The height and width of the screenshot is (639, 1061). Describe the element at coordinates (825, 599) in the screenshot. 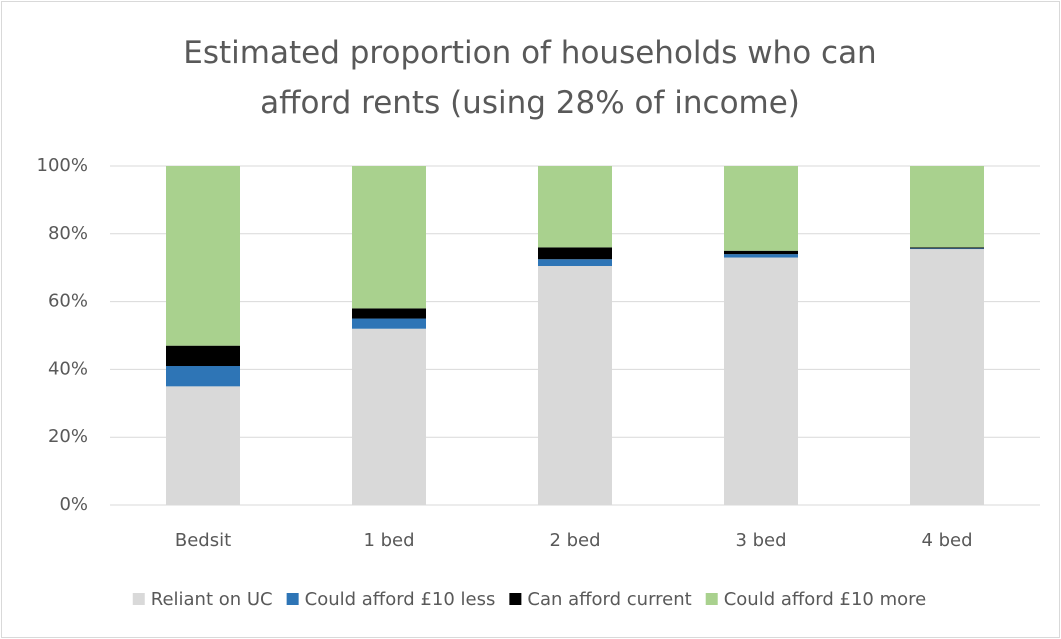

I see `legend-label: Could afford £10 more` at that location.